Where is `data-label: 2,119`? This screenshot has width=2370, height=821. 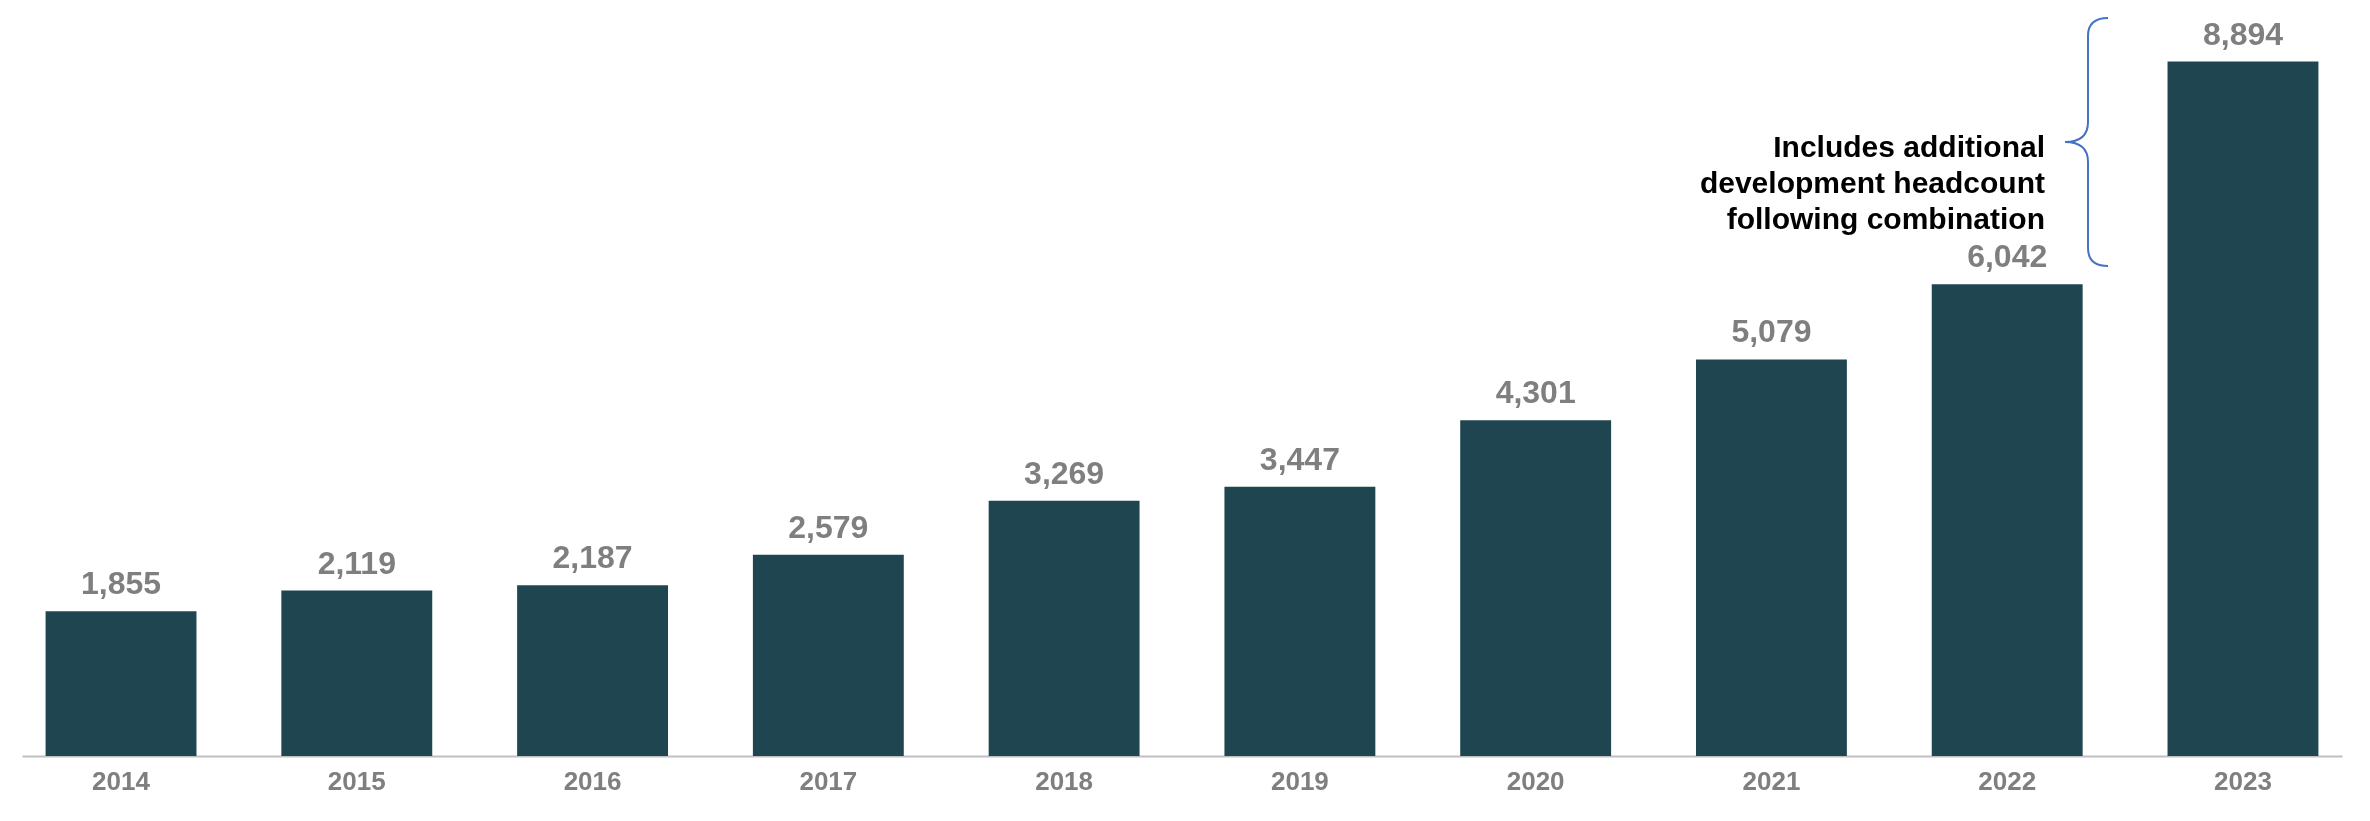
data-label: 2,119 is located at coordinates (356, 562).